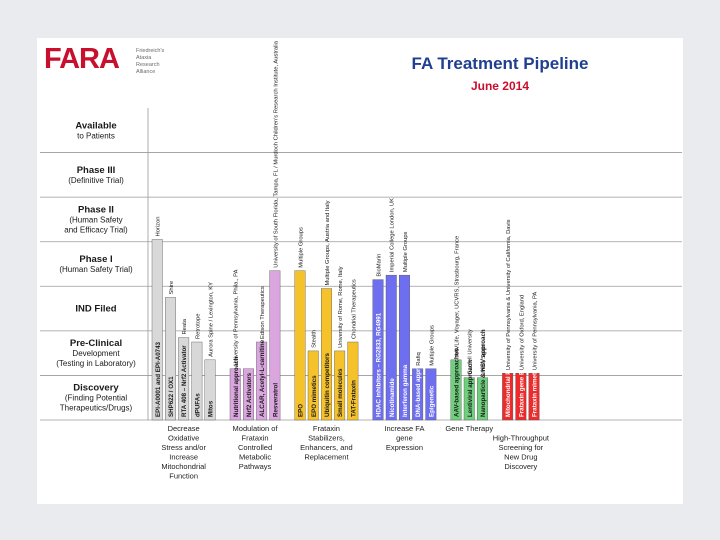 The image size is (720, 540). What do you see at coordinates (521, 438) in the screenshot?
I see `group-caption: High-Throughput` at bounding box center [521, 438].